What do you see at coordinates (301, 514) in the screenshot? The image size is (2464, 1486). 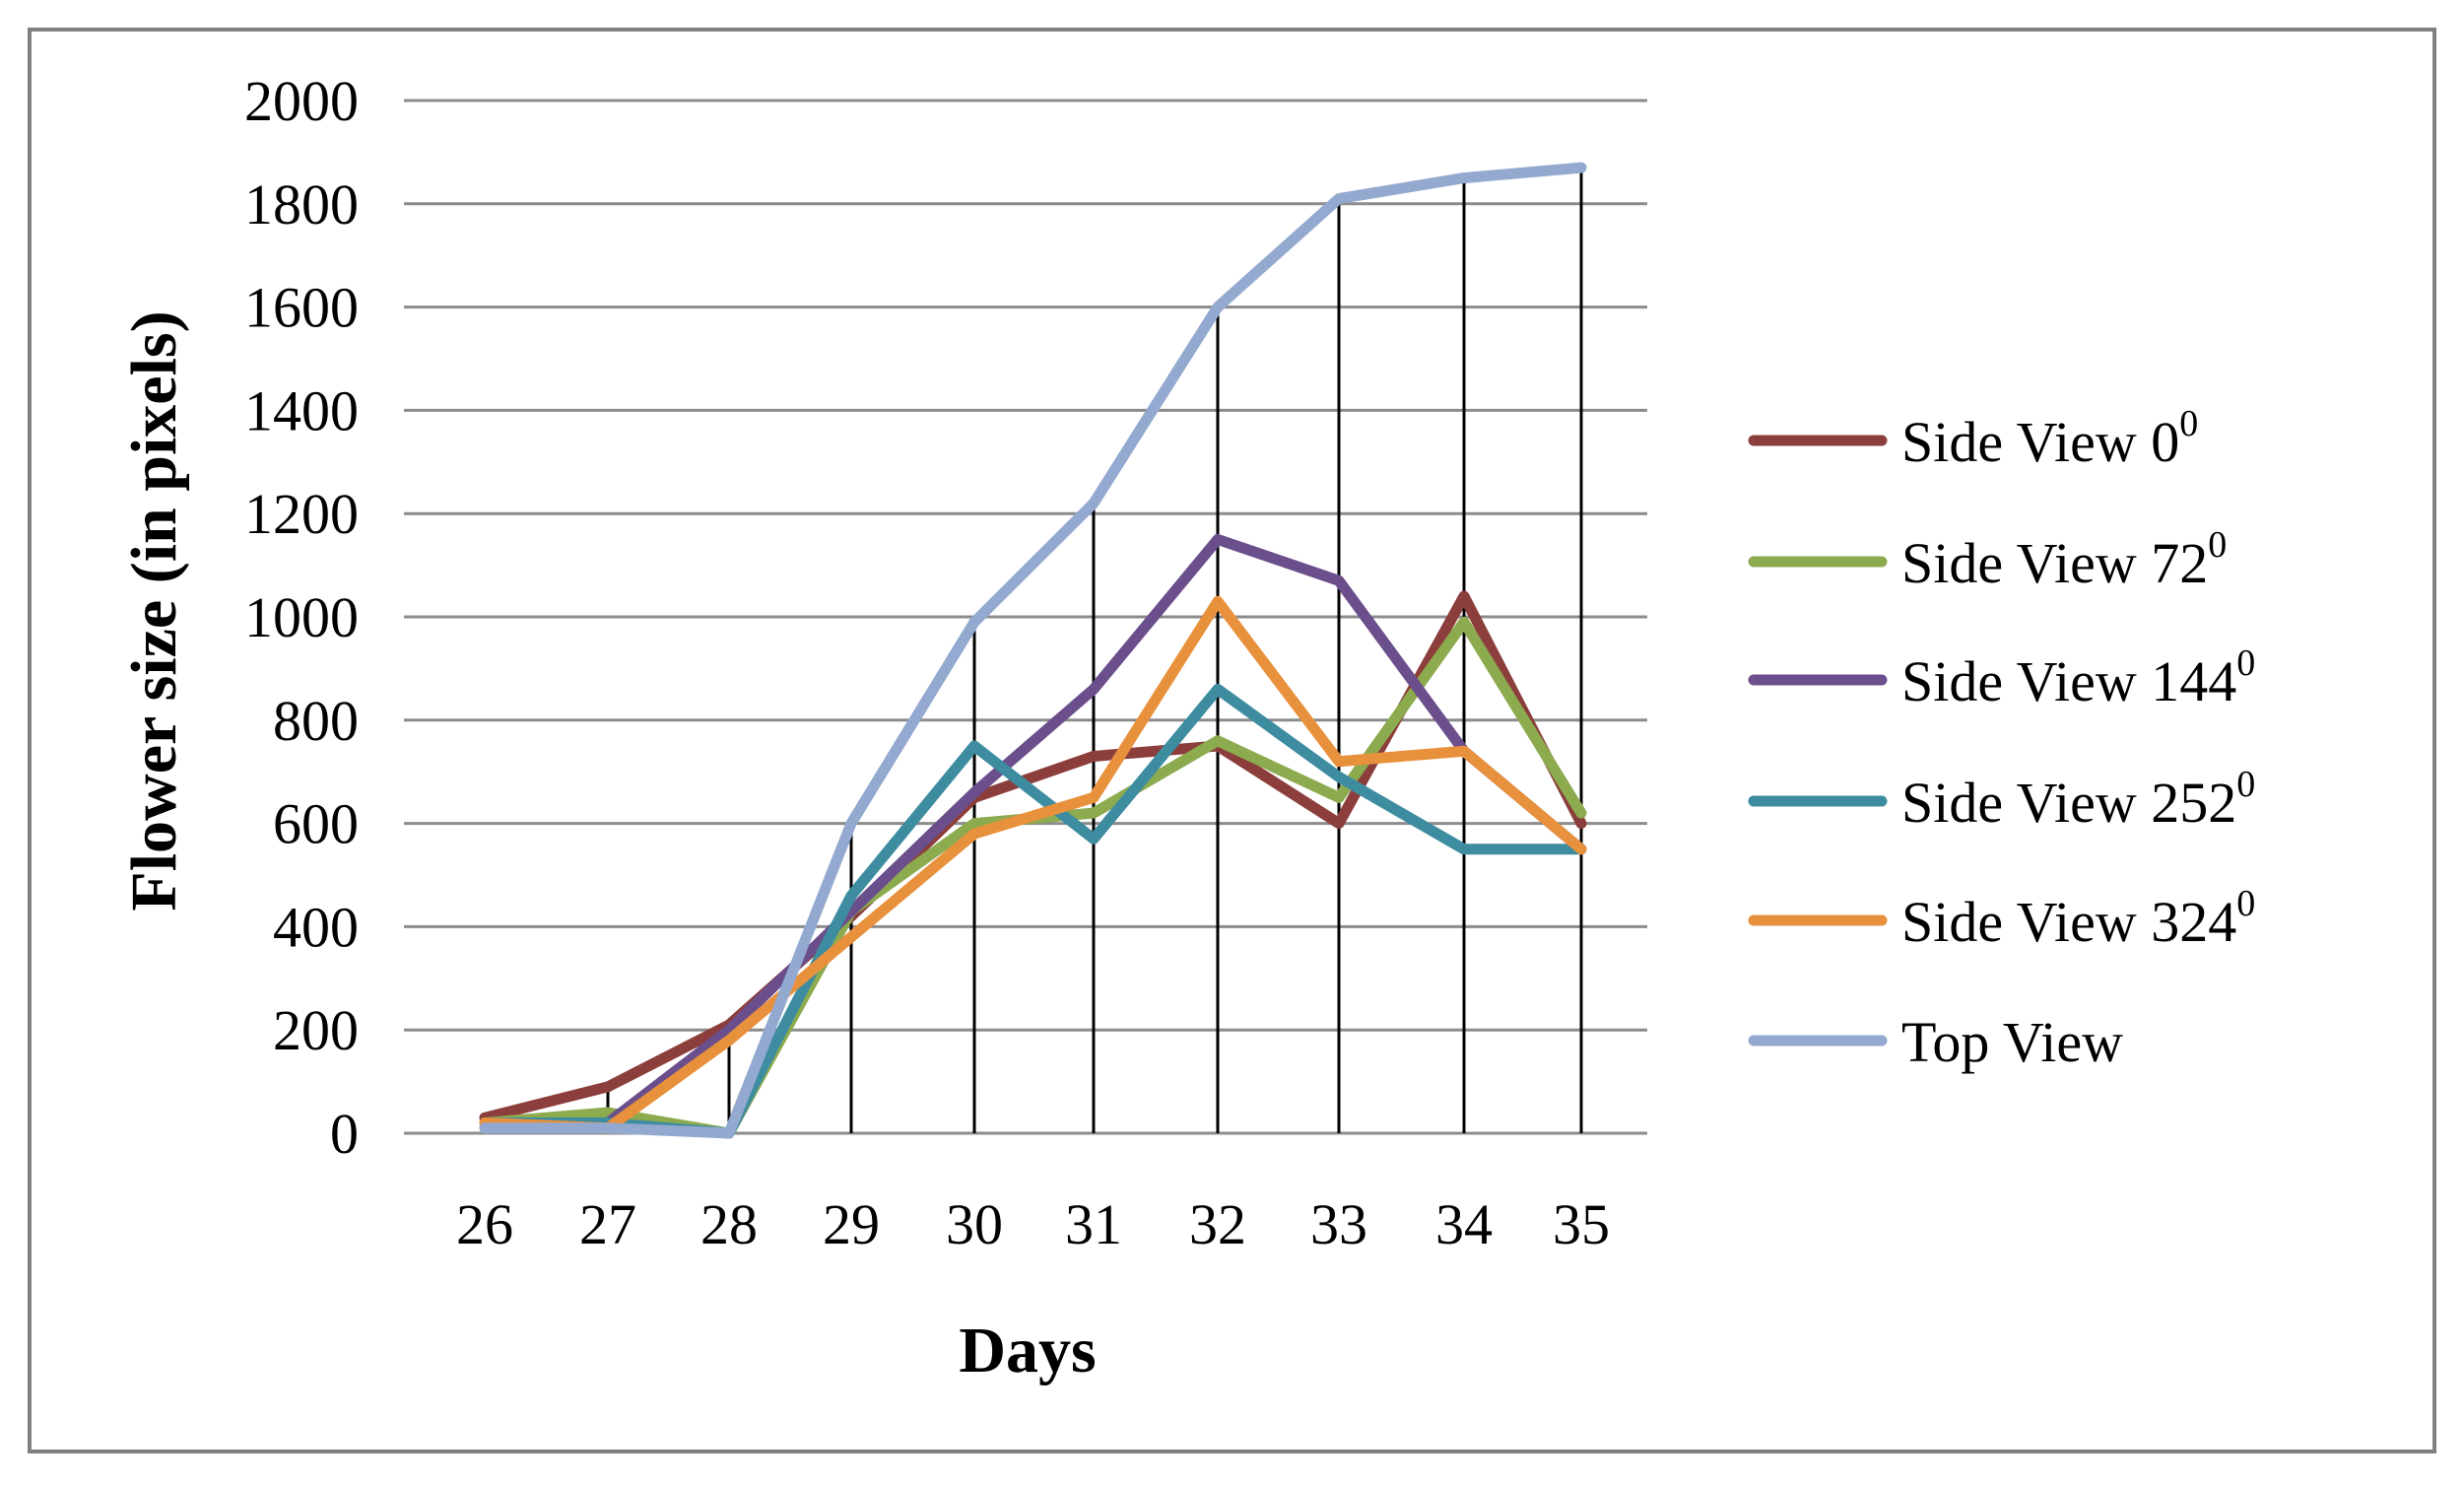 I see `y-tick-label: 1200` at bounding box center [301, 514].